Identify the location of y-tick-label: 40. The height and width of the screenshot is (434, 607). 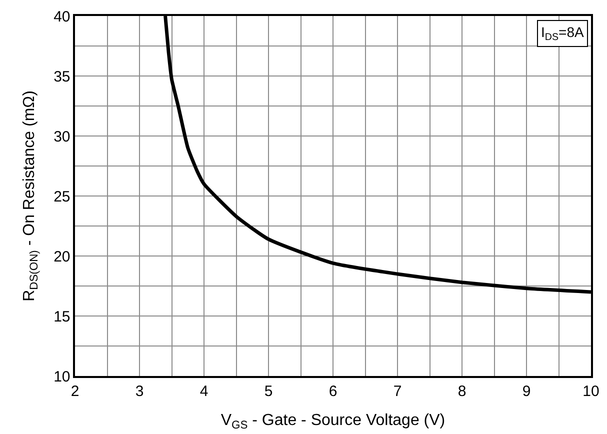
(62, 17).